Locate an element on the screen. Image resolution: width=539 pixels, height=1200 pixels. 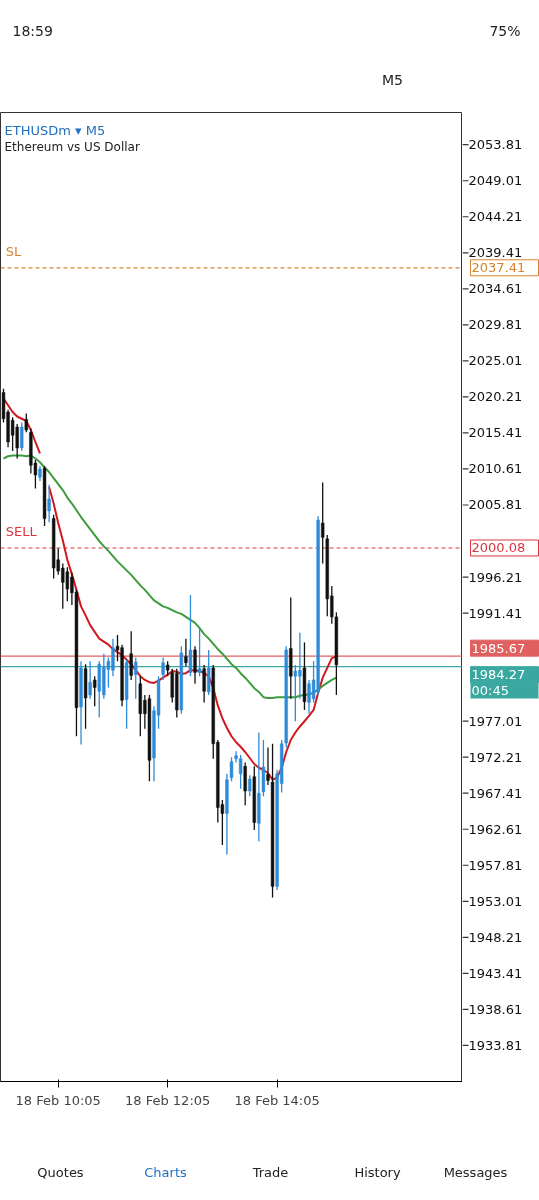
y-tick-label: 1957.81 is located at coordinates (495, 865).